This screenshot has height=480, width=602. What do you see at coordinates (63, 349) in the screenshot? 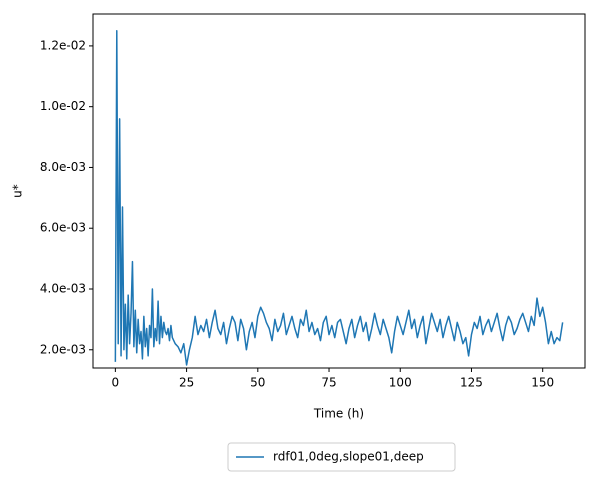
I see `y-tick-label: 2.0e-03` at bounding box center [63, 349].